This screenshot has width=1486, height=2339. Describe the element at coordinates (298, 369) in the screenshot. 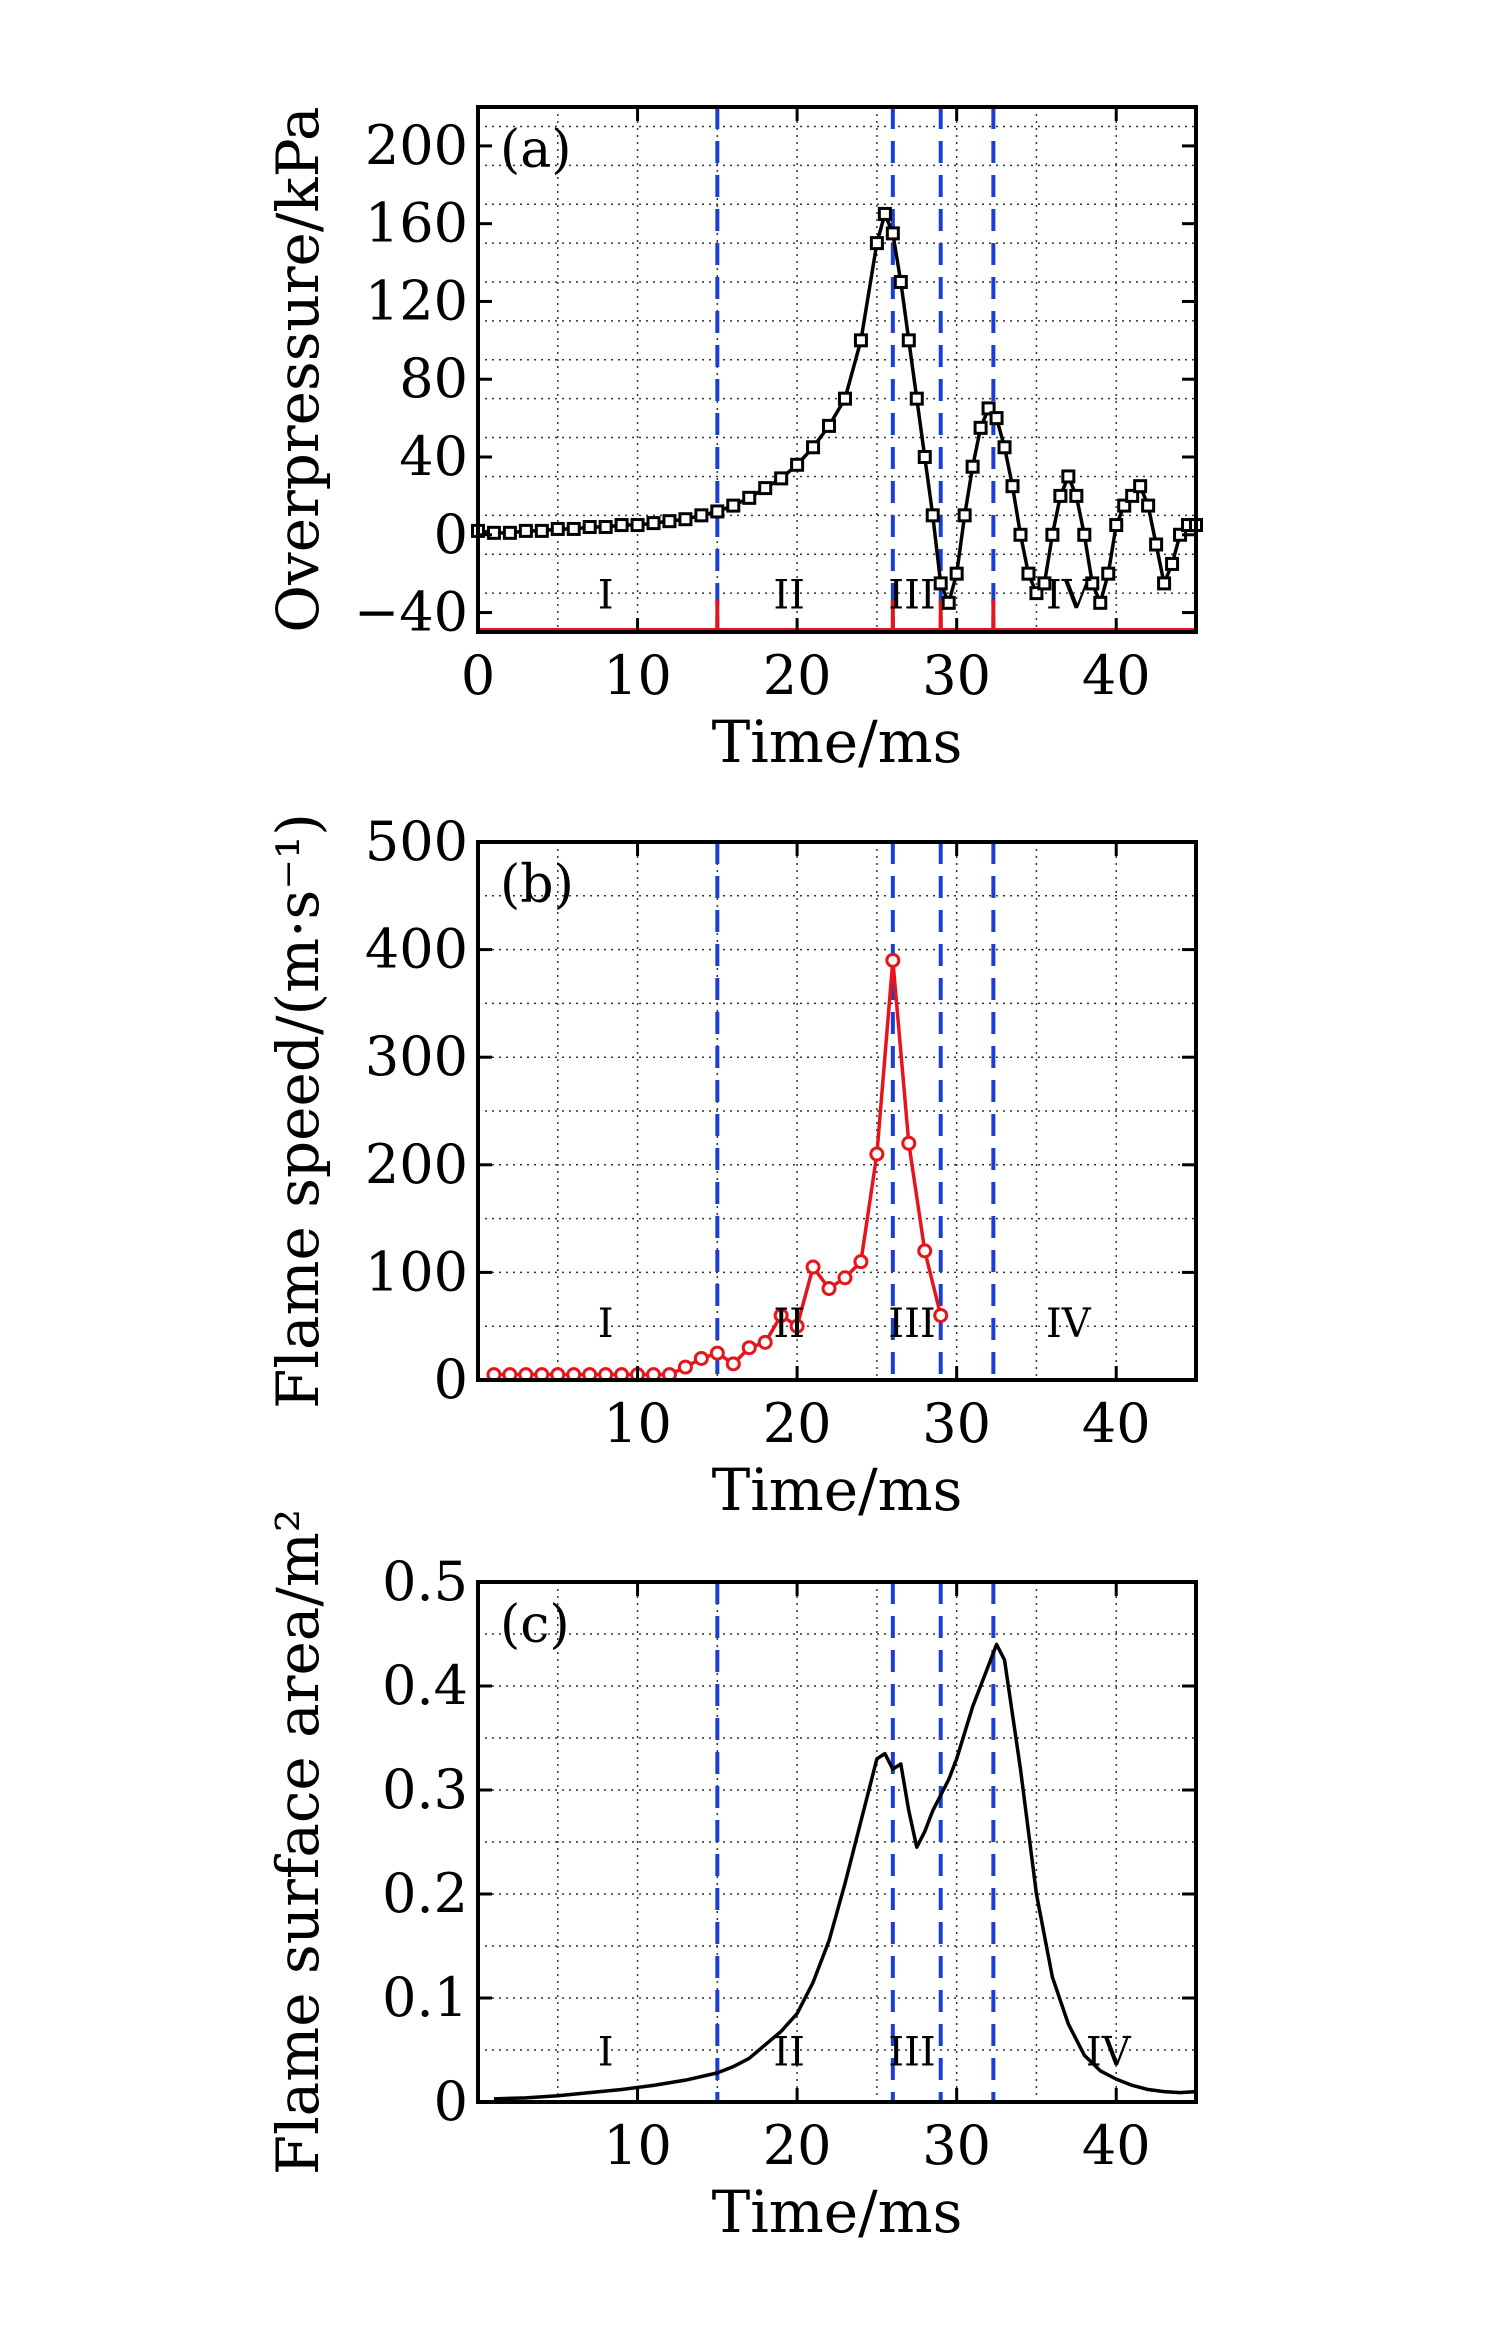

I see `y-axis-title: Overpressure/kPa` at that location.